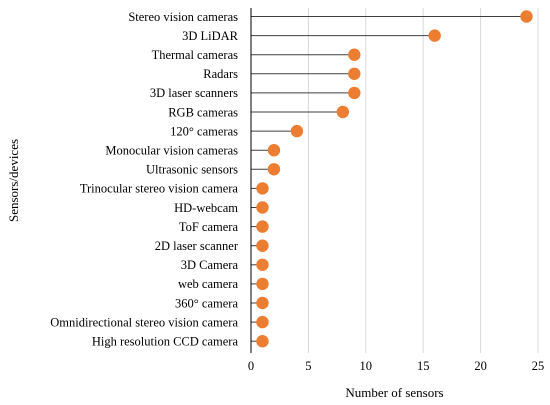 Image resolution: width=550 pixels, height=405 pixels. What do you see at coordinates (197, 246) in the screenshot?
I see `category-label: 2D laser scanner` at bounding box center [197, 246].